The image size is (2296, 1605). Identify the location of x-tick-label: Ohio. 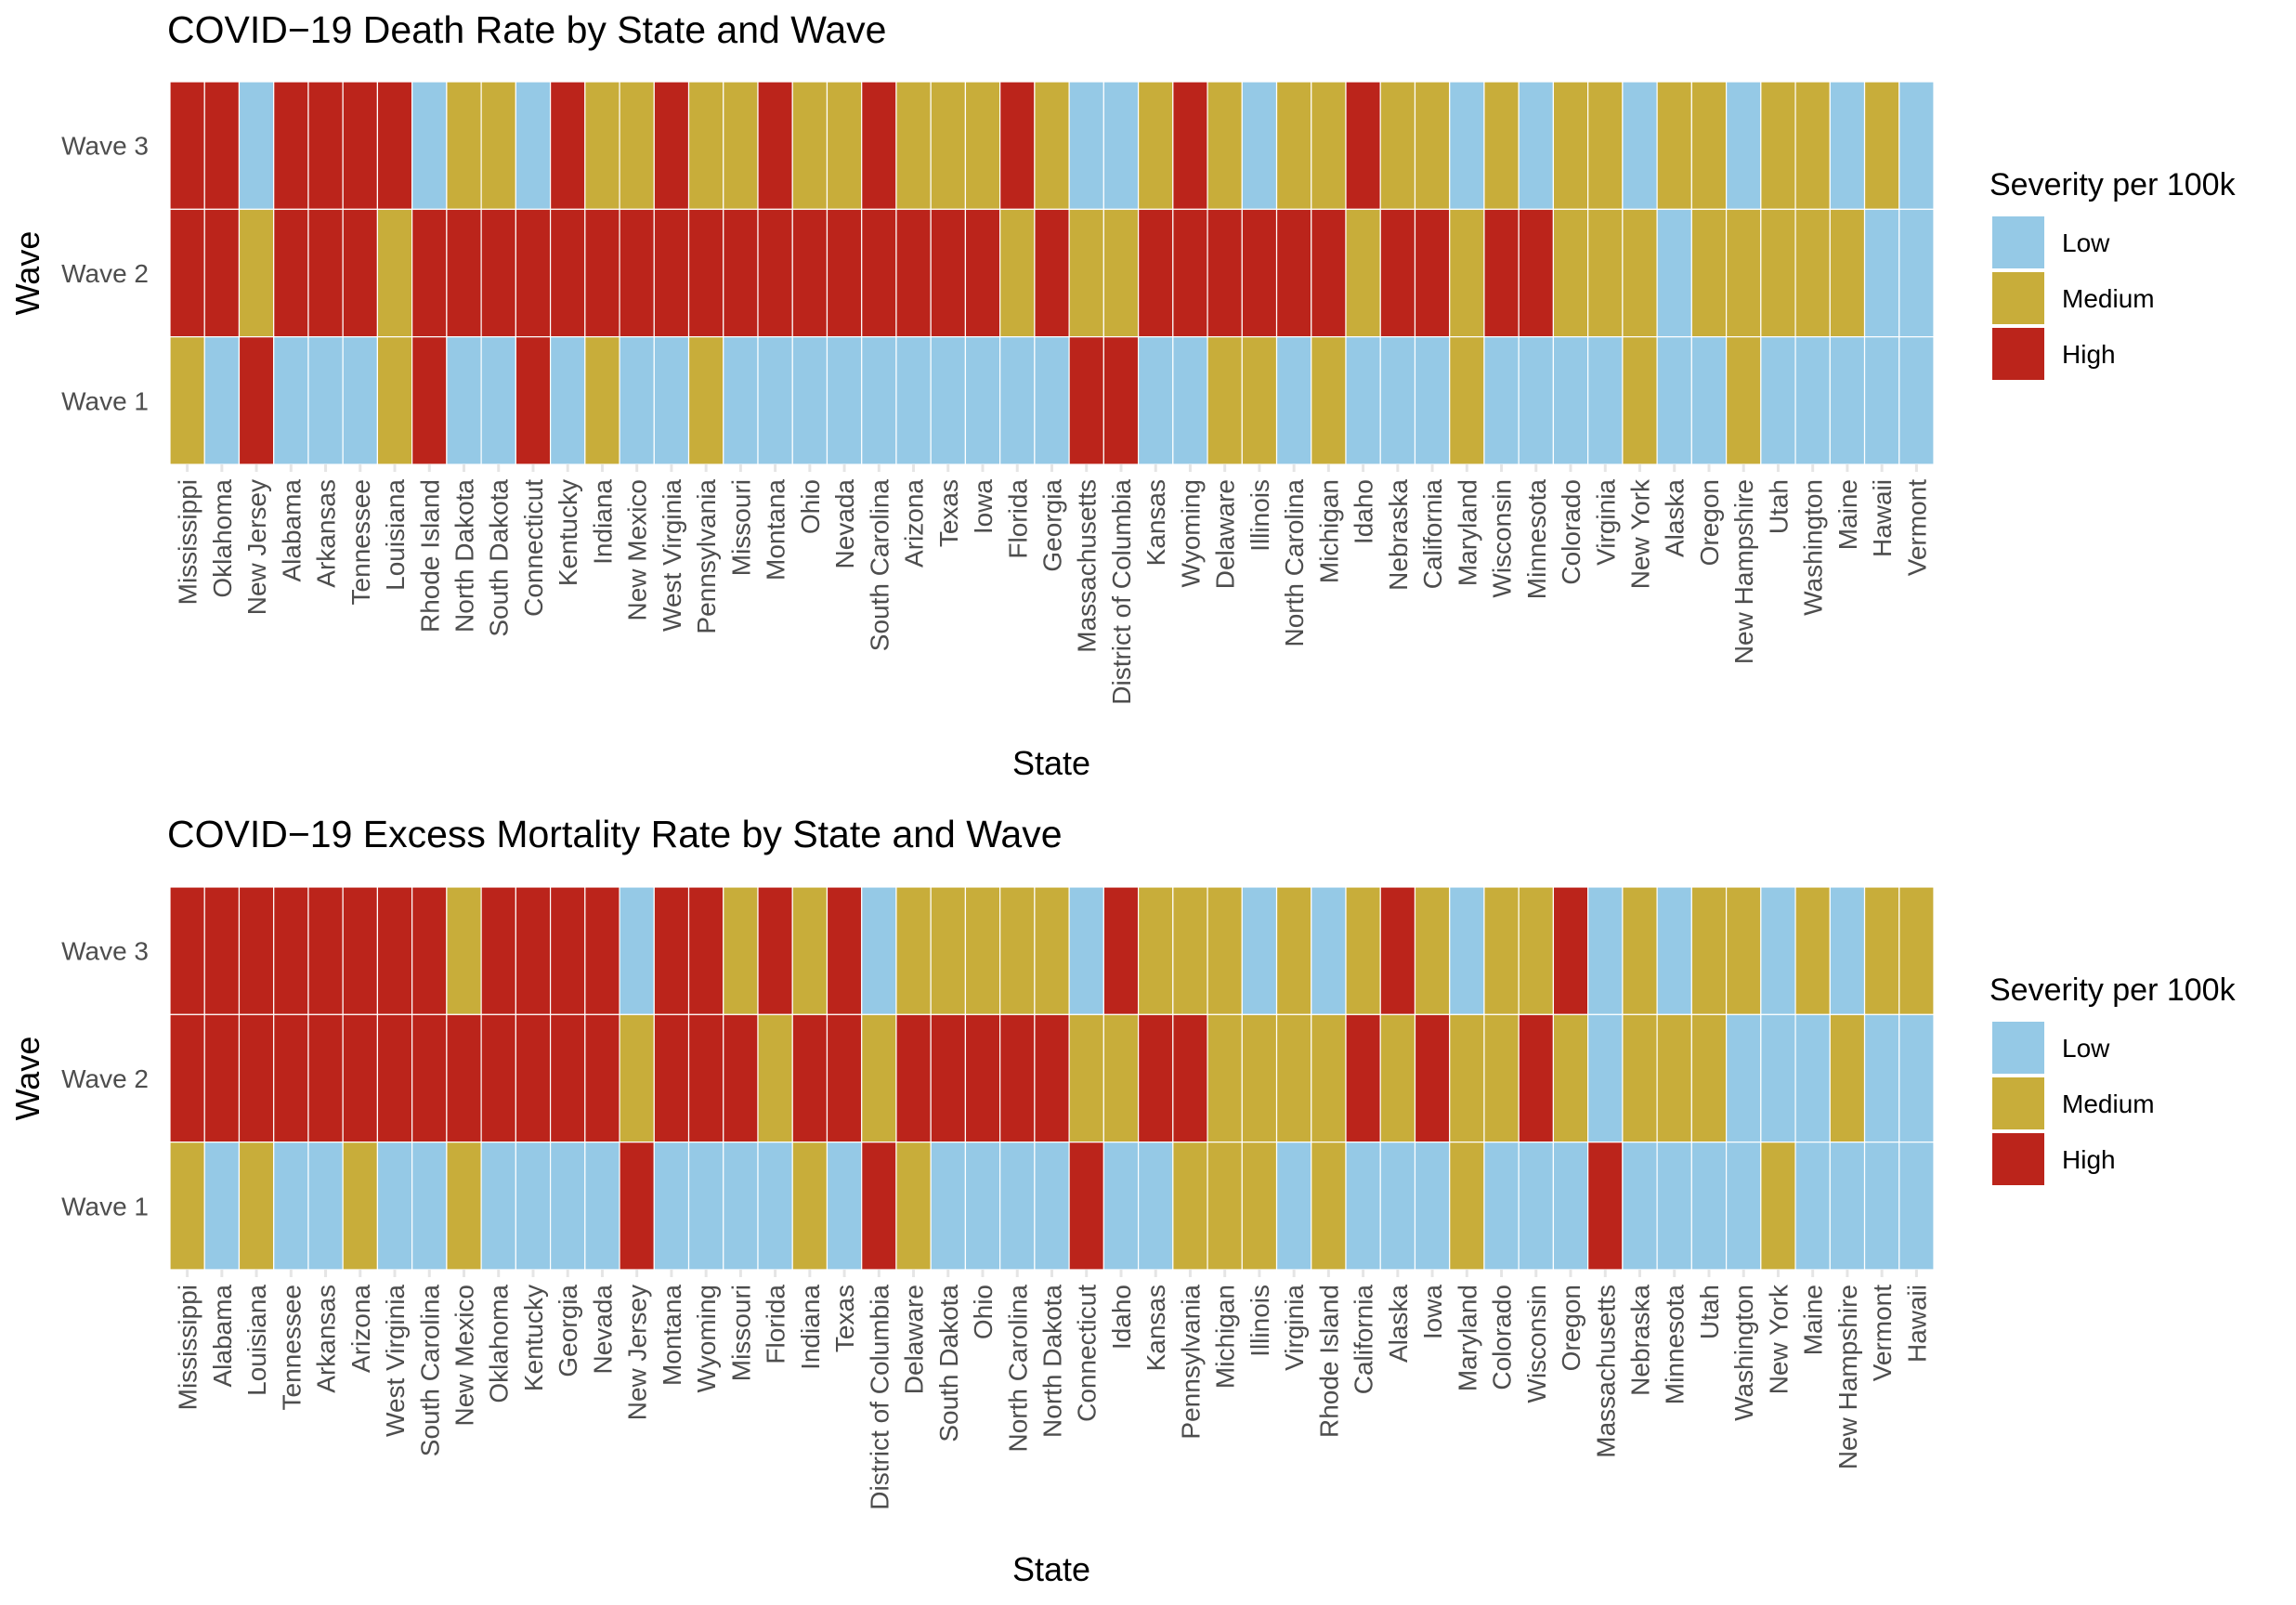
(810, 506).